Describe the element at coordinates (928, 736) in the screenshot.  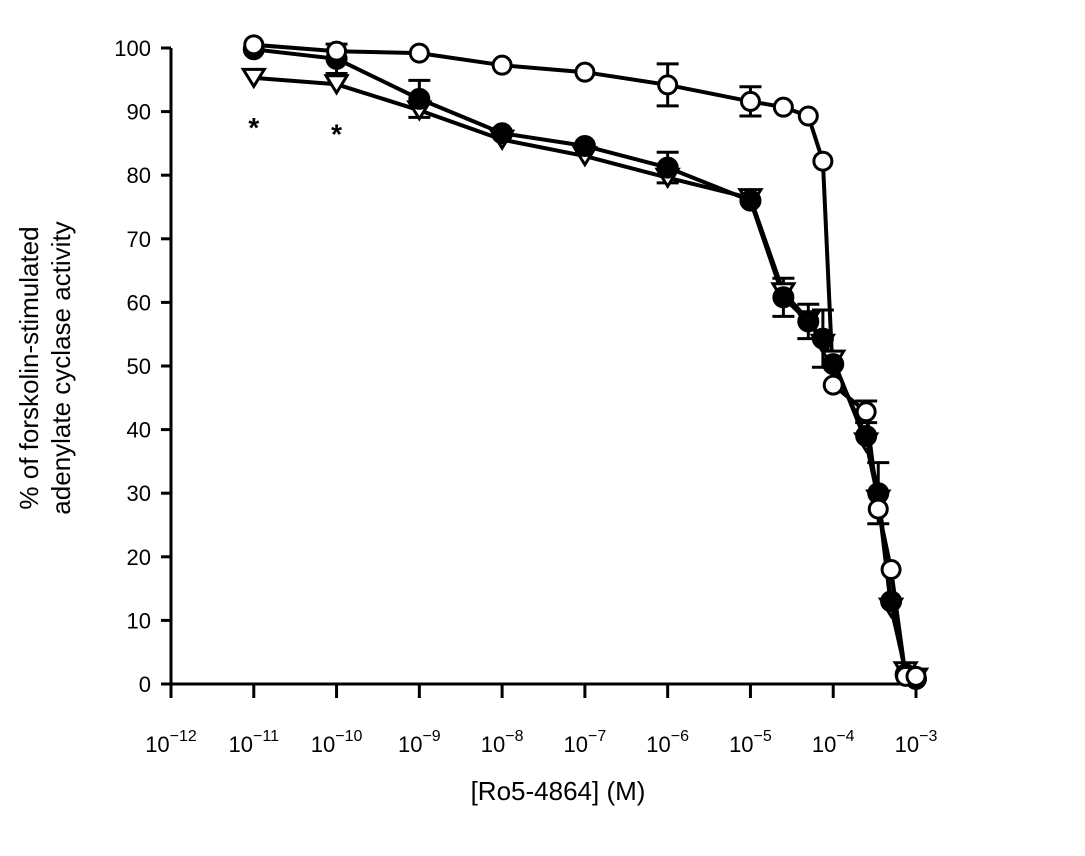
I see `x-tick-label-exponent: −3` at that location.